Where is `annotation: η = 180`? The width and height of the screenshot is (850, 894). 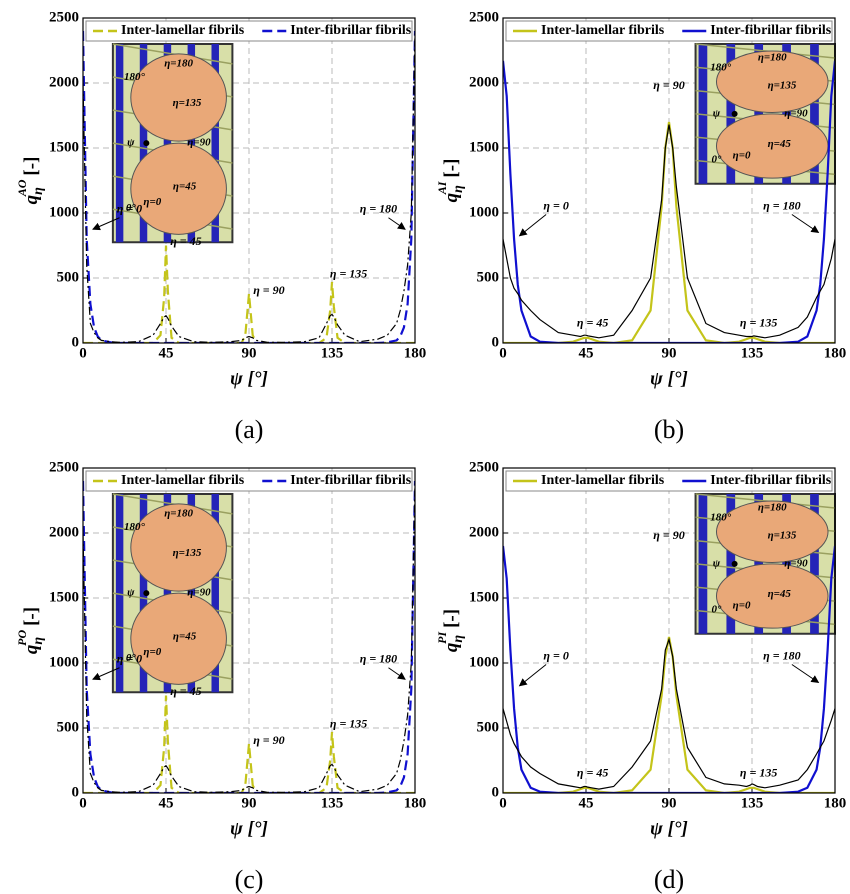
annotation: η = 180 is located at coordinates (781, 205).